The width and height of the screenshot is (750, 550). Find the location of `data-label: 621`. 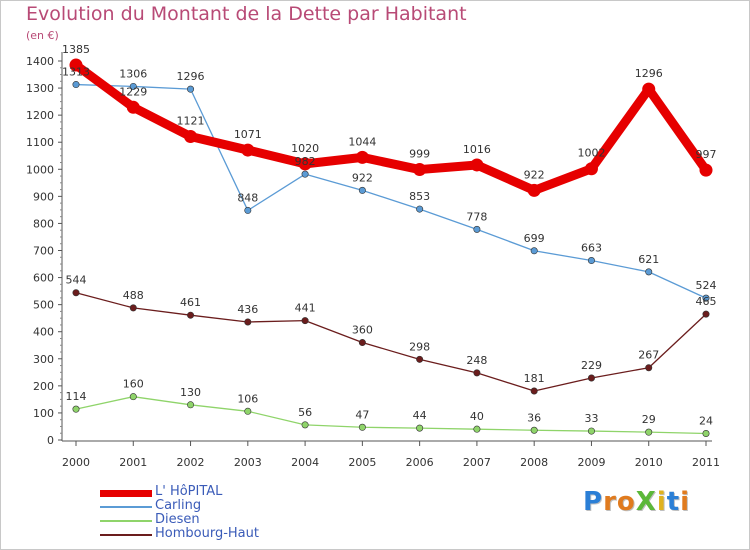

data-label: 621 is located at coordinates (648, 259).